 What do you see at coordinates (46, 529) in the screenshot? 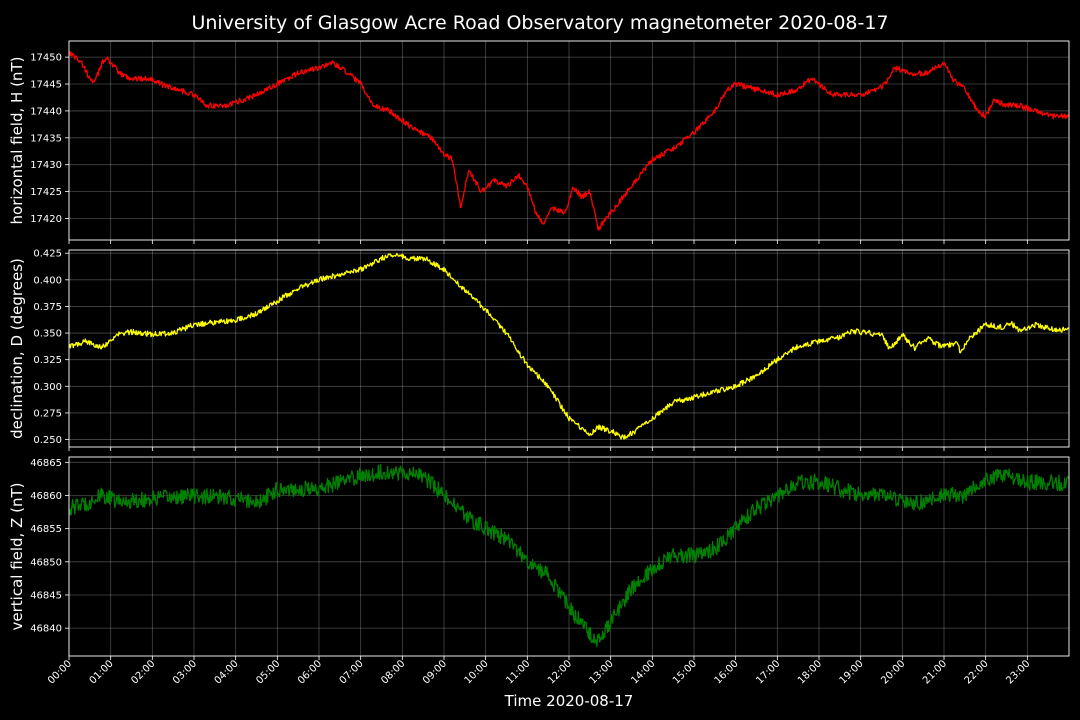
I see `y-tick-label: 46855` at bounding box center [46, 529].